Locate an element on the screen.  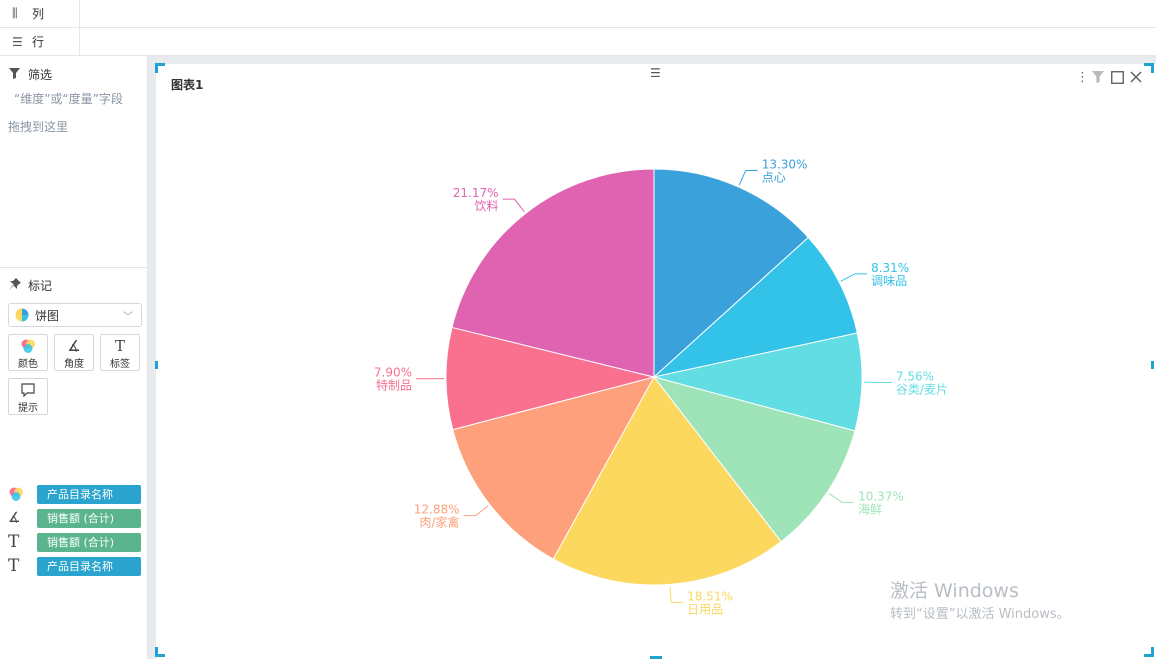
filter-hint-2: 拖拽到这里 is located at coordinates (38, 127).